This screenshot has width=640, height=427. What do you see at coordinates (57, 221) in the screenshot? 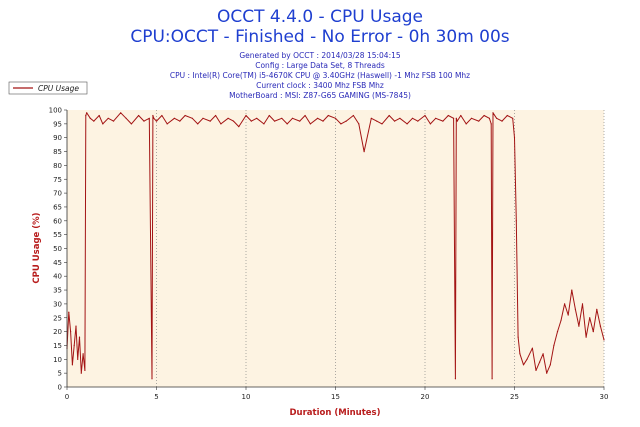
I see `y-tick-label: 60` at bounding box center [57, 221].